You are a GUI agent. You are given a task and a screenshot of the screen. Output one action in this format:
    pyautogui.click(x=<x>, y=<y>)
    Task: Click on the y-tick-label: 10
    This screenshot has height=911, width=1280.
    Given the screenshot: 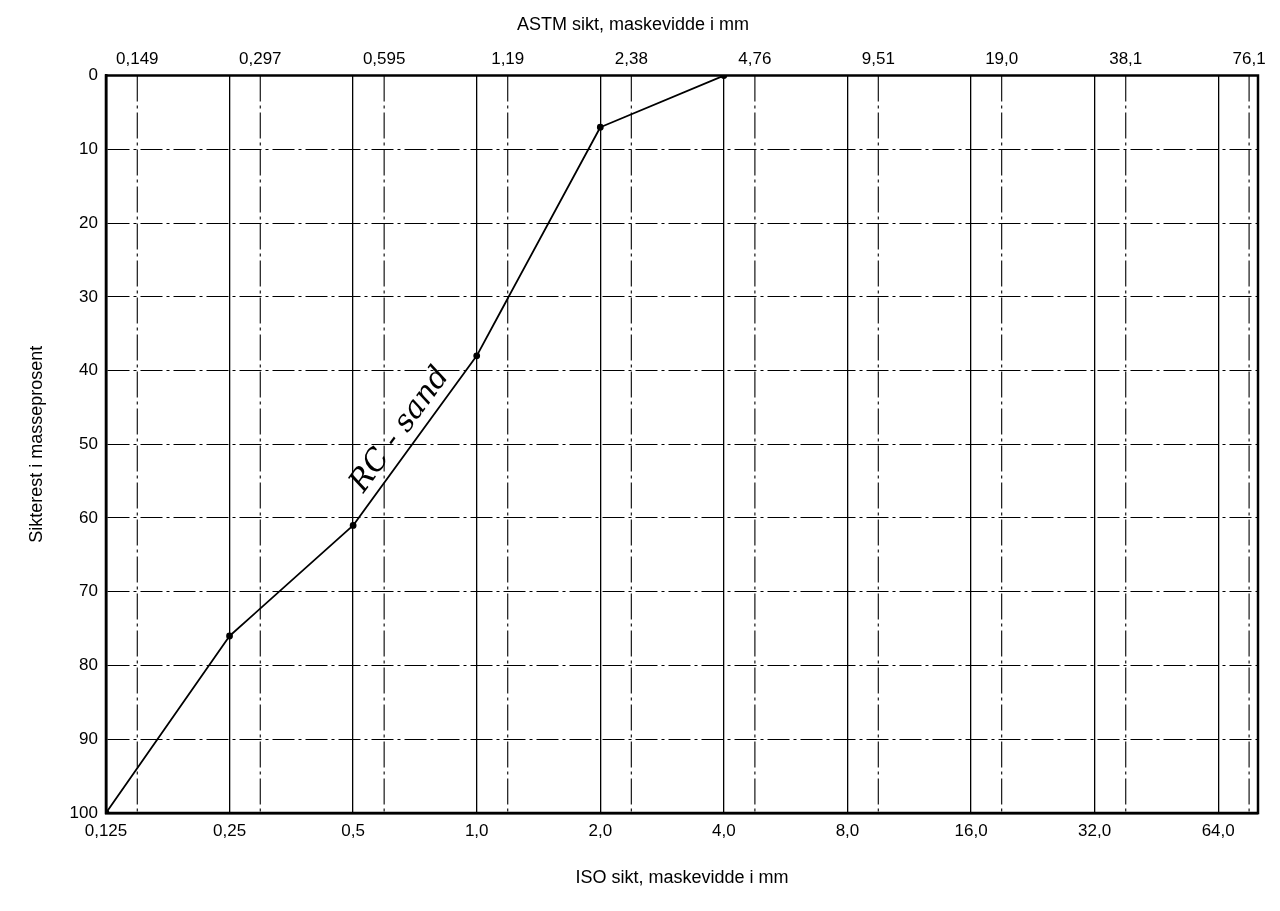 What is the action you would take?
    pyautogui.click(x=88, y=149)
    